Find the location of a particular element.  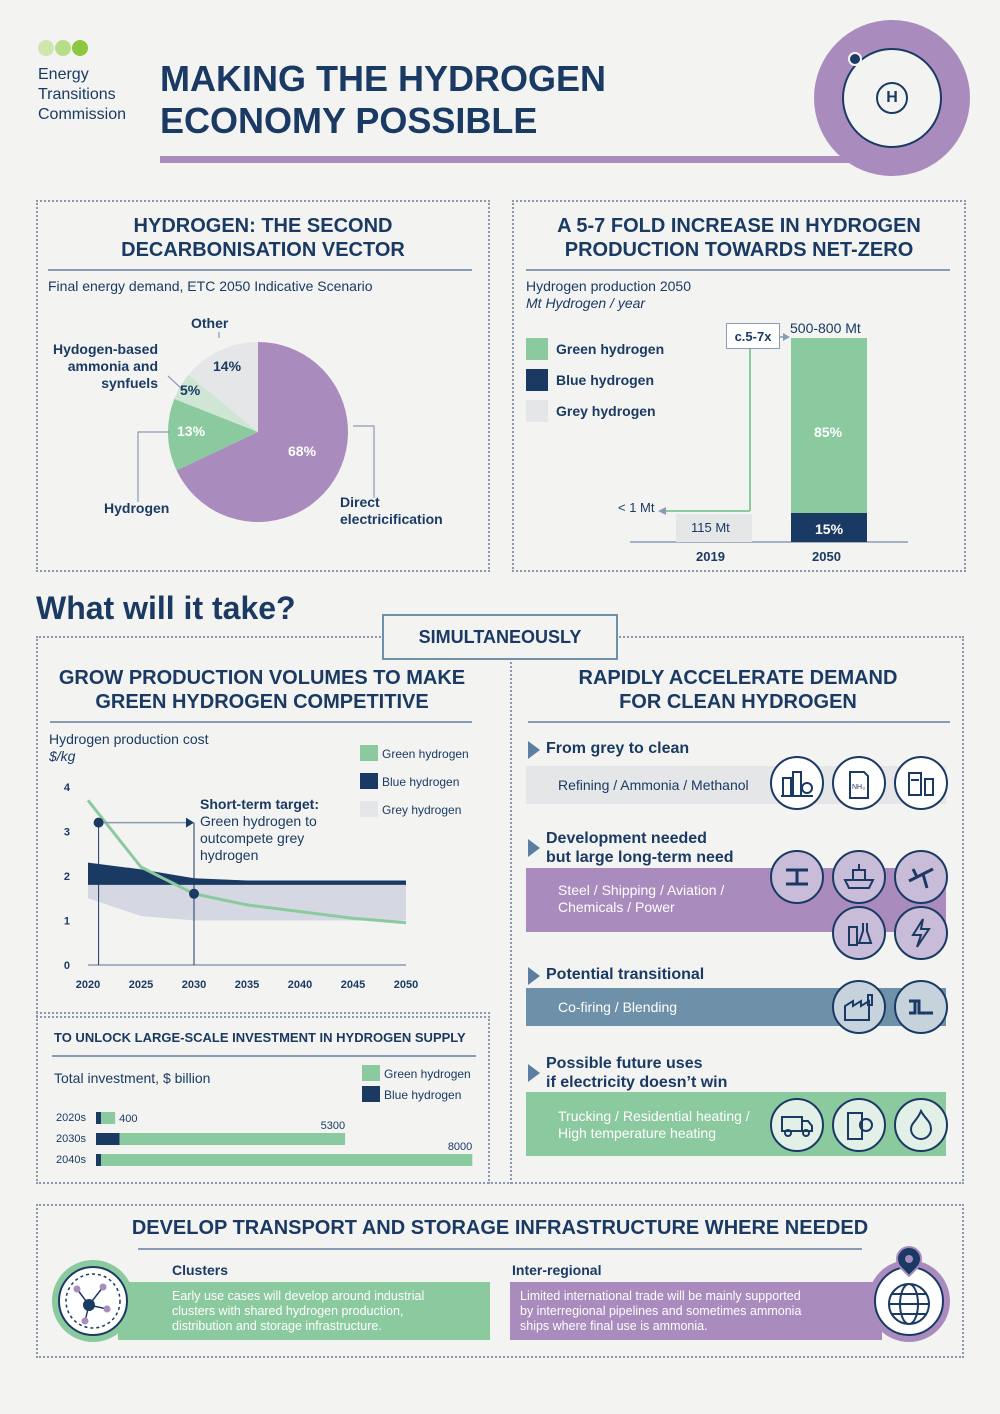

target-start-marker is located at coordinates (98, 822).